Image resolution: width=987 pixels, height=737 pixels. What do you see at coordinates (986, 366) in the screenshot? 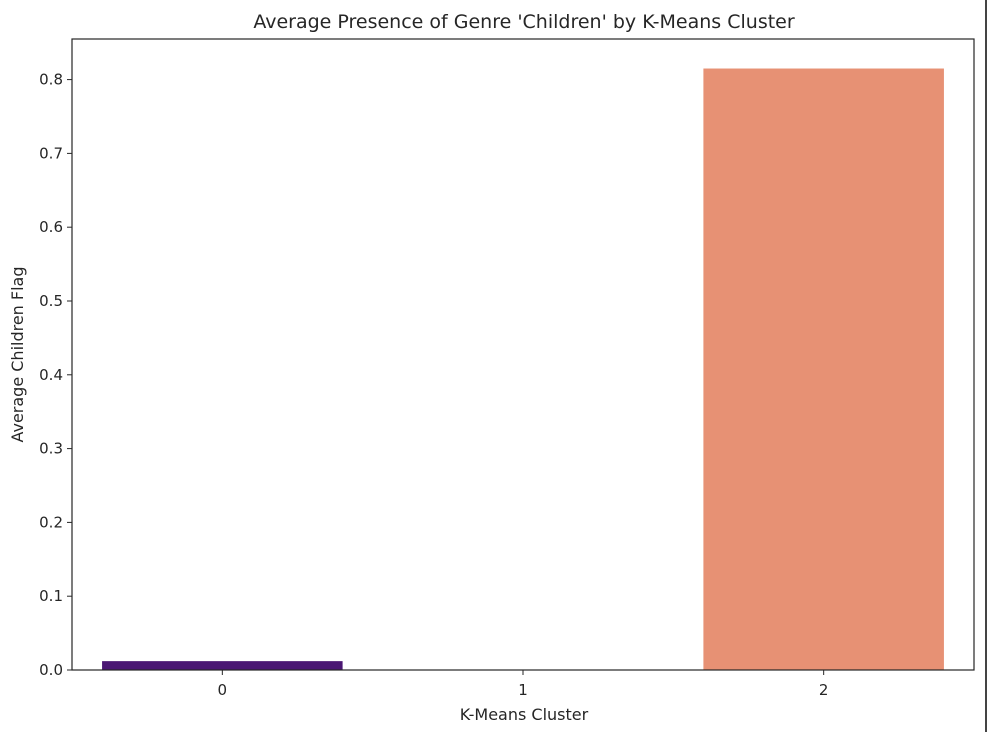
I see `window-edge` at bounding box center [986, 366].